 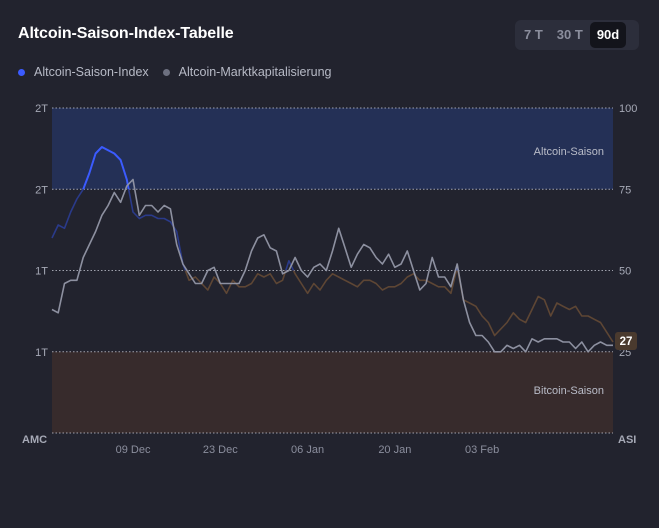 I want to click on range-button-90d: 90d, so click(x=608, y=35).